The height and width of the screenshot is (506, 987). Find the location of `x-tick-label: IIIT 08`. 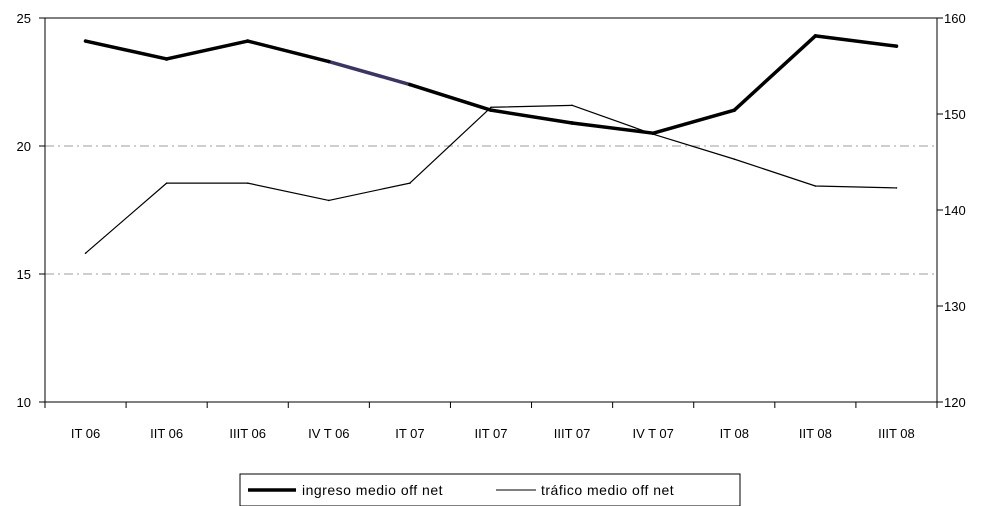

x-tick-label: IIIT 08 is located at coordinates (896, 433).